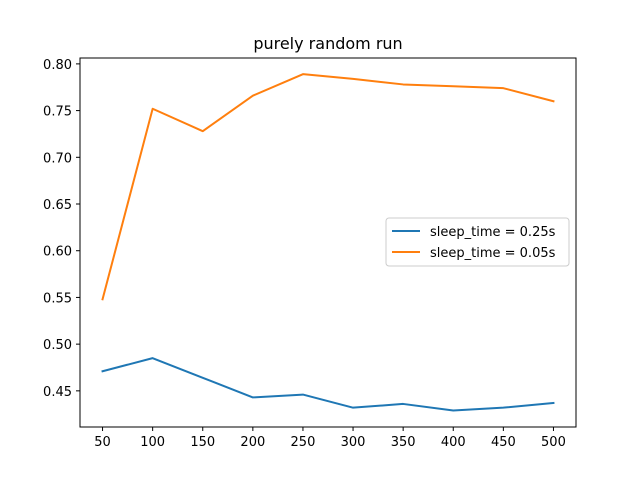 Image resolution: width=640 pixels, height=480 pixels. What do you see at coordinates (503, 442) in the screenshot?
I see `x-tick-label: 450` at bounding box center [503, 442].